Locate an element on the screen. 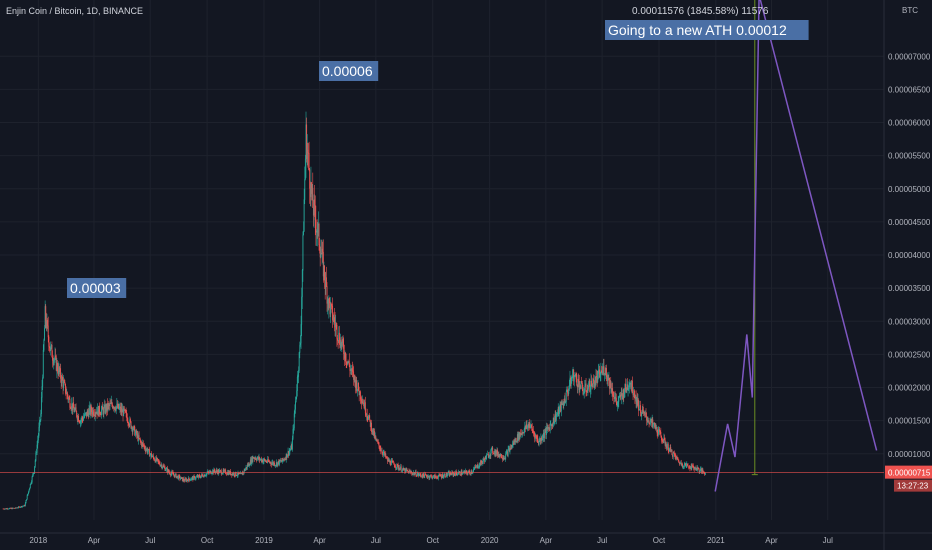 The height and width of the screenshot is (550, 932). peak-2018-label: 0.00003 is located at coordinates (95, 288).